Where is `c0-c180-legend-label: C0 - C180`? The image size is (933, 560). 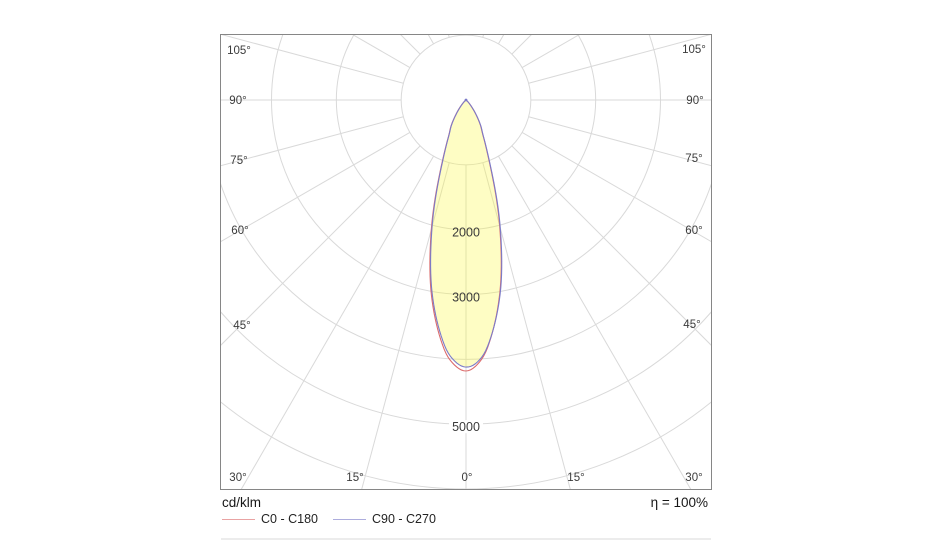 c0-c180-legend-label: C0 - C180 is located at coordinates (289, 519).